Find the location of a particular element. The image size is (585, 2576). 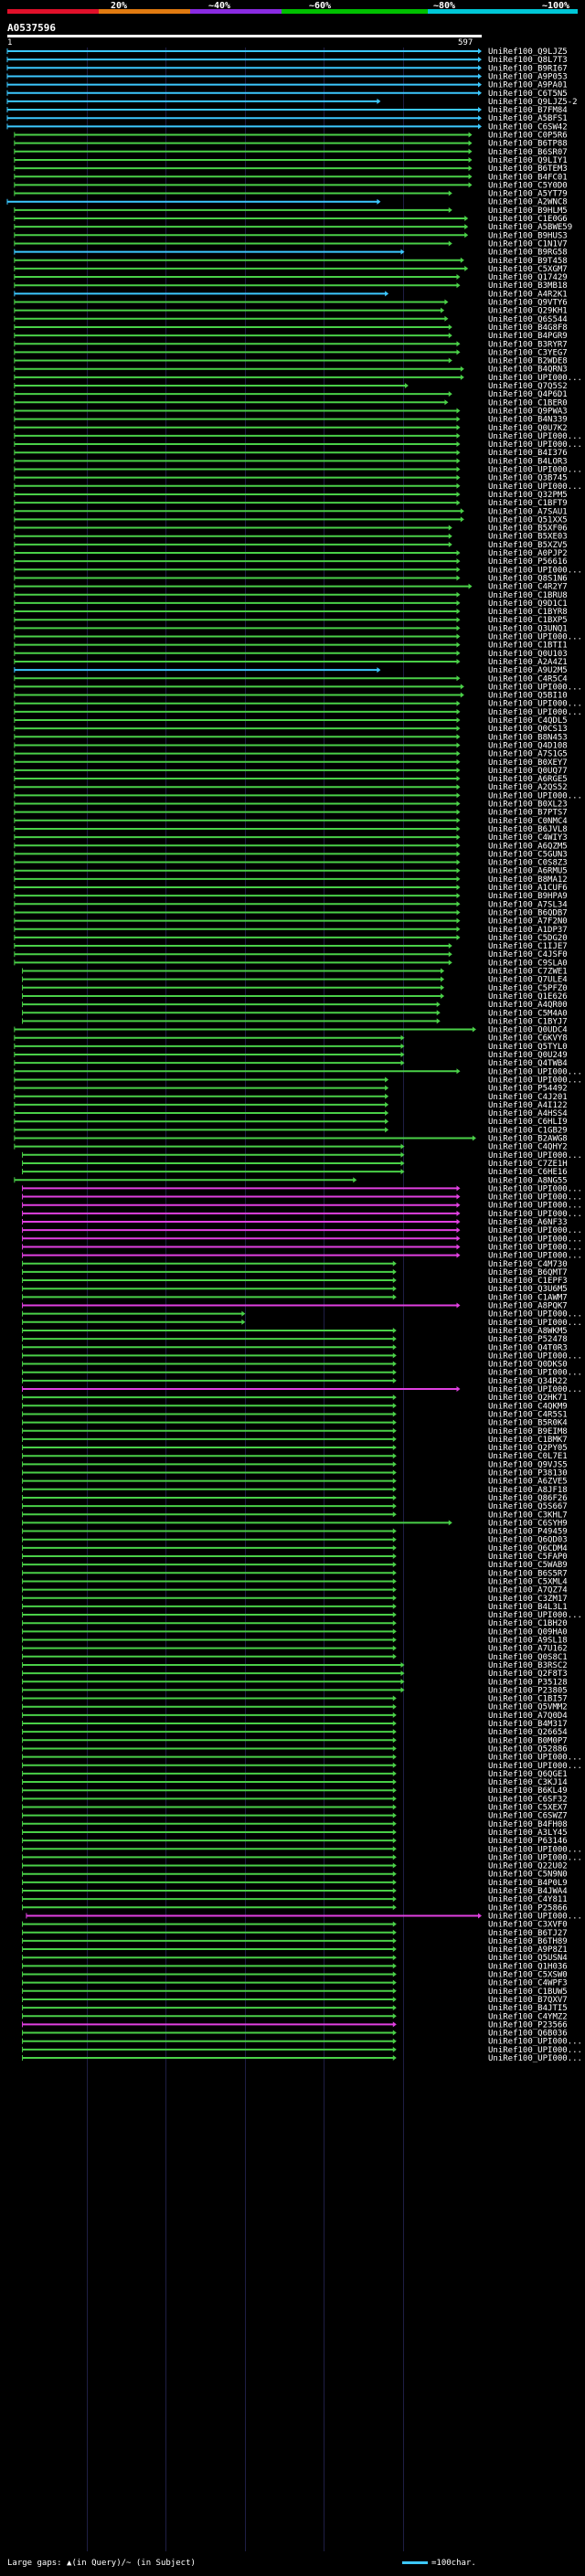

hit-row: UniRef100_Q0UDC4 is located at coordinates (291, 1030).